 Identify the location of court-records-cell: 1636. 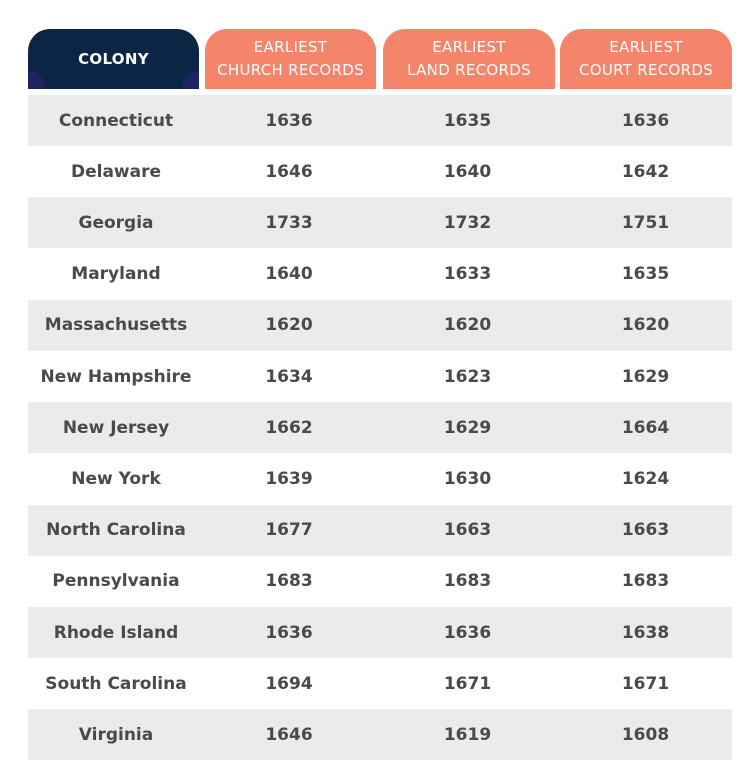
(645, 120).